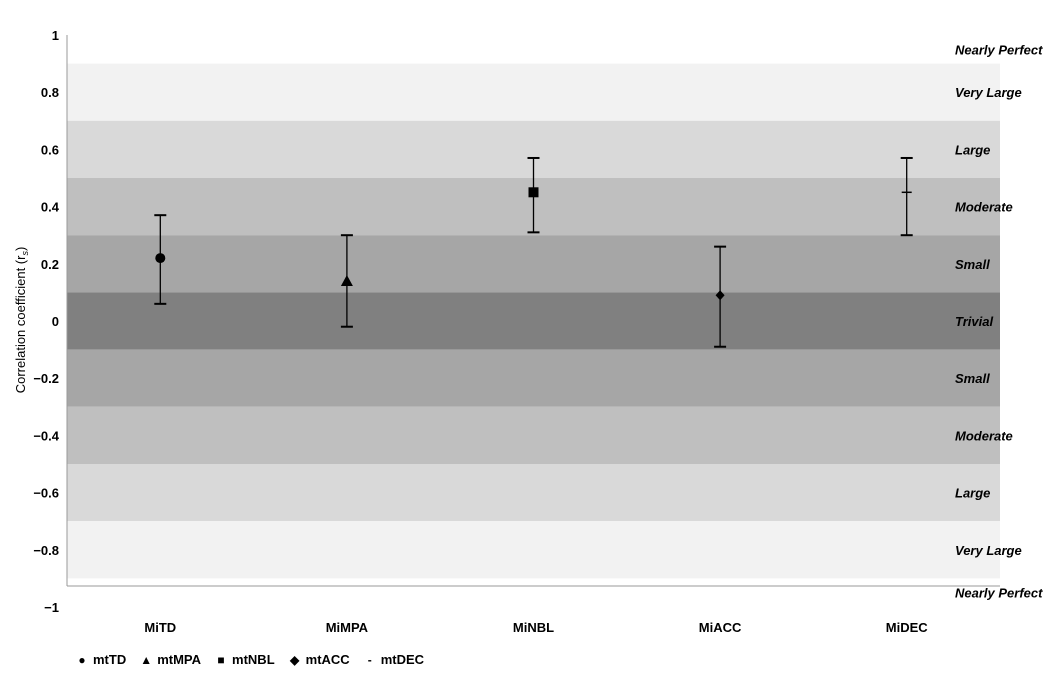 Image resolution: width=1063 pixels, height=688 pixels. What do you see at coordinates (55, 35) in the screenshot?
I see `y-tick-0: 1` at bounding box center [55, 35].